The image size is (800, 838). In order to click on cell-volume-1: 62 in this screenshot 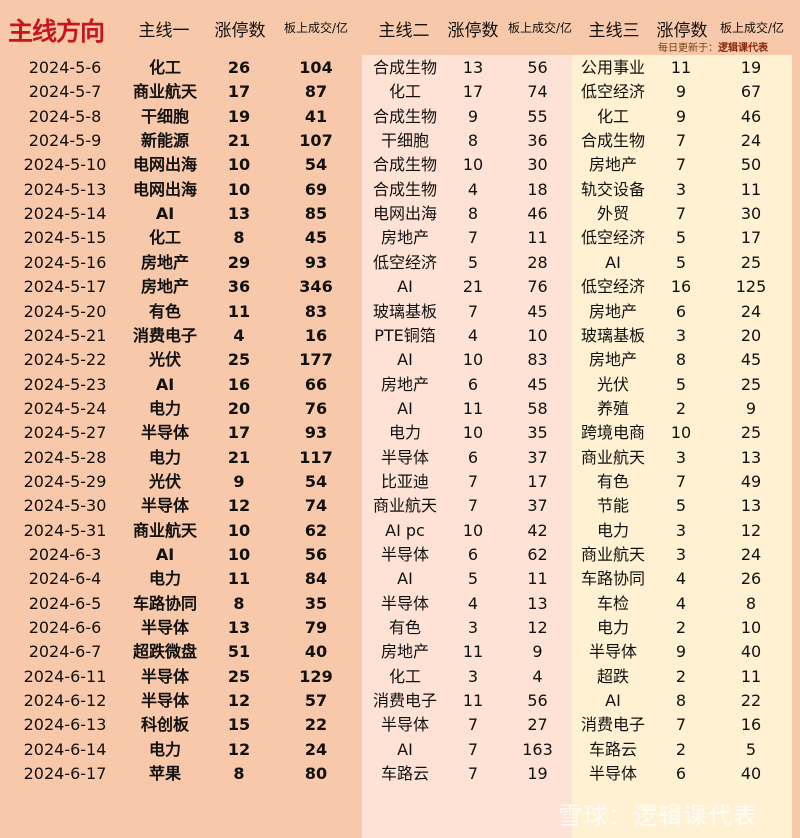, I will do `click(316, 530)`.